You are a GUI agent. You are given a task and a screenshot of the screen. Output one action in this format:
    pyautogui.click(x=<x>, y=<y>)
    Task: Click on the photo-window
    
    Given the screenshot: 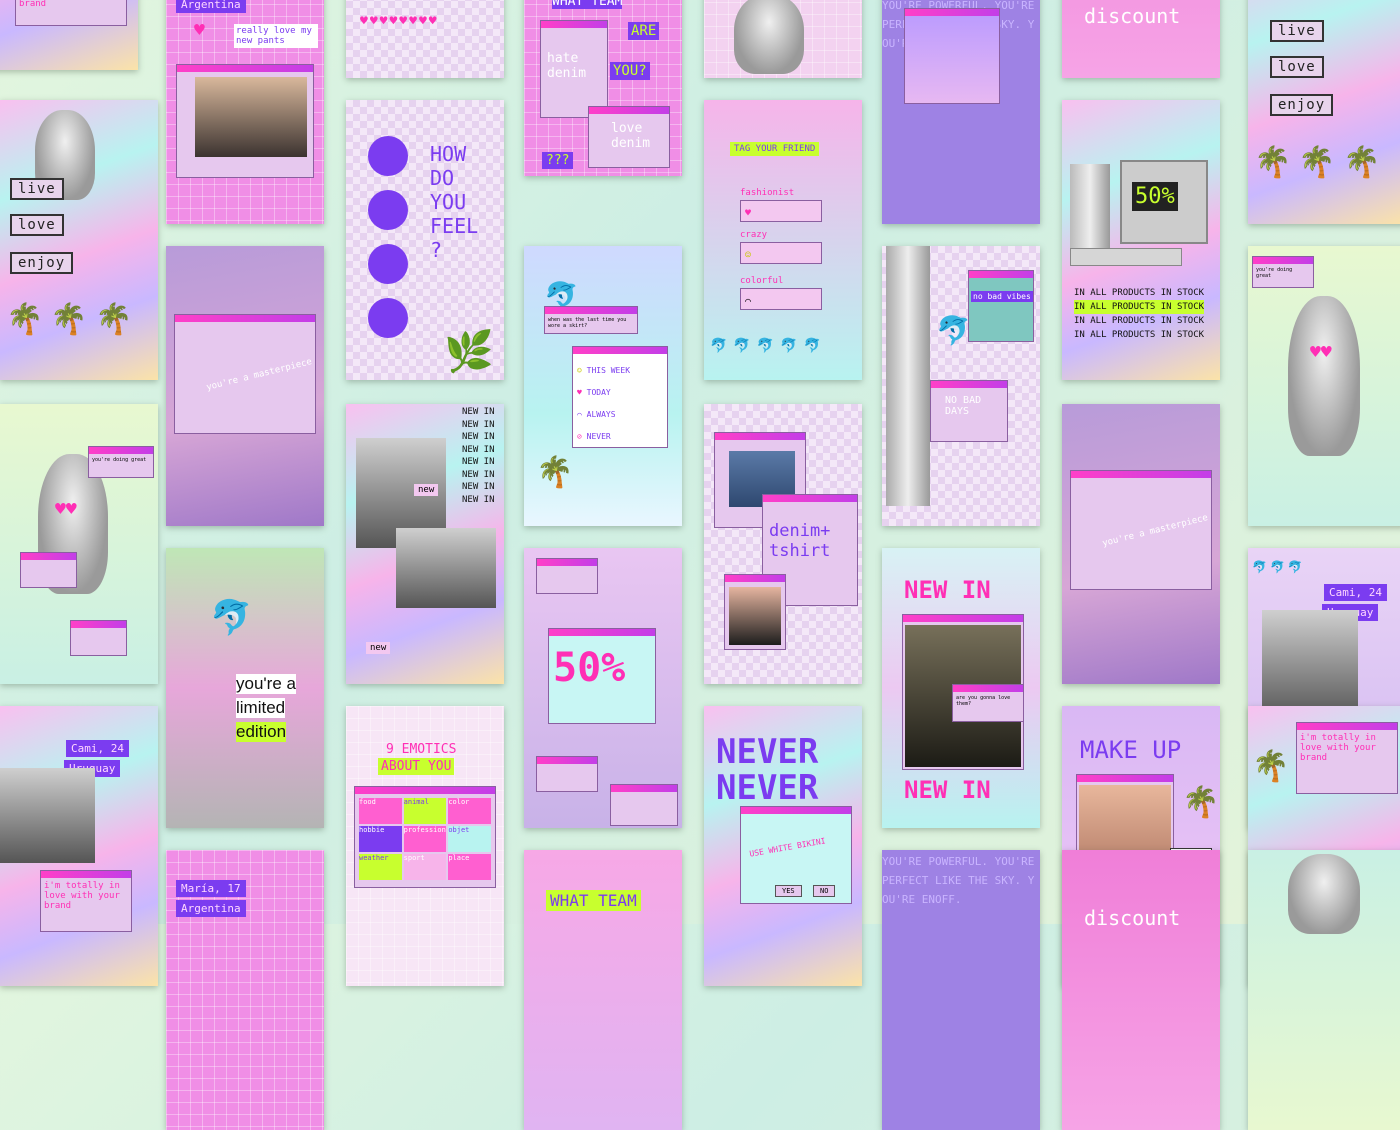 What is the action you would take?
    pyautogui.click(x=755, y=612)
    